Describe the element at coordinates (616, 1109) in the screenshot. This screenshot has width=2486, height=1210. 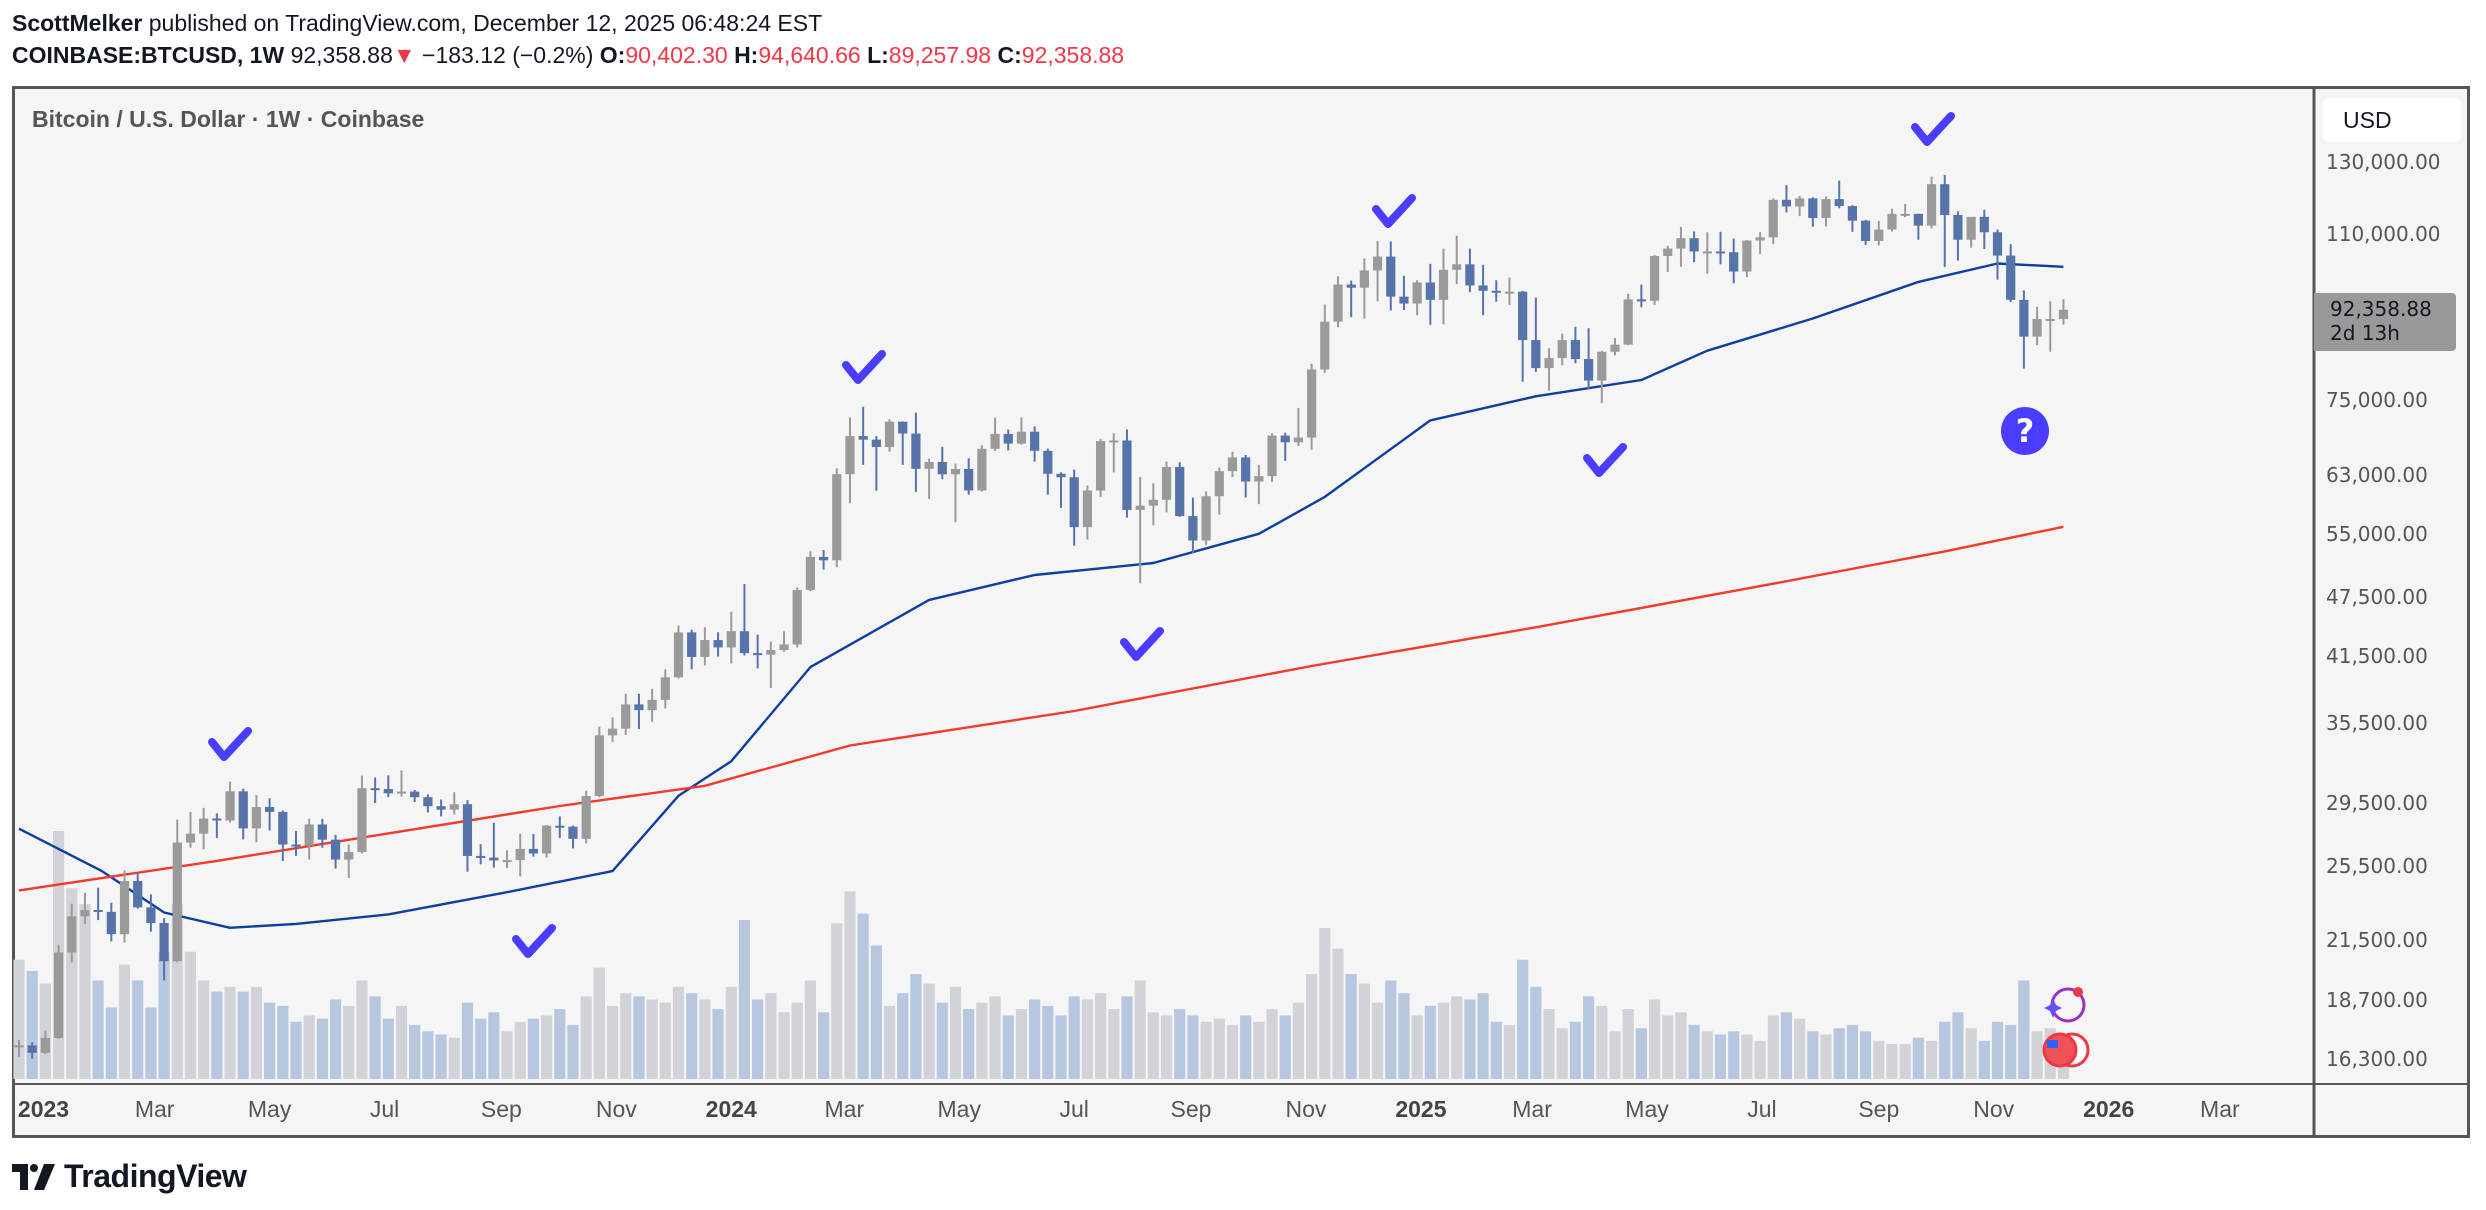
I see `time-tick: Nov` at that location.